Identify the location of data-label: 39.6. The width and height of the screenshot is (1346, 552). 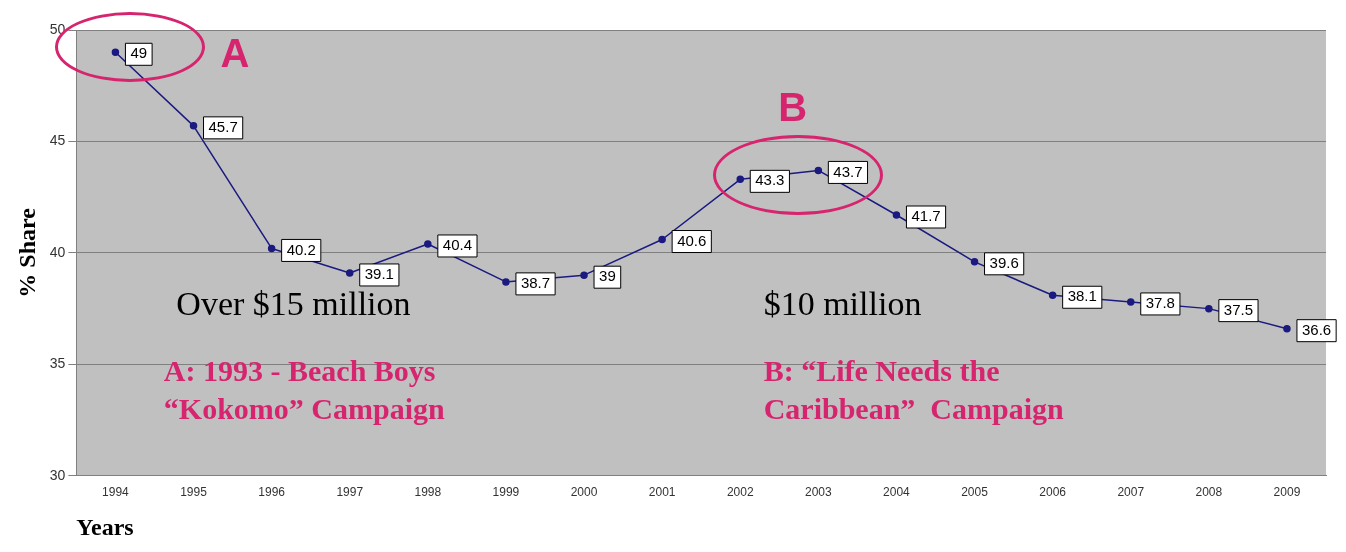
(1004, 262).